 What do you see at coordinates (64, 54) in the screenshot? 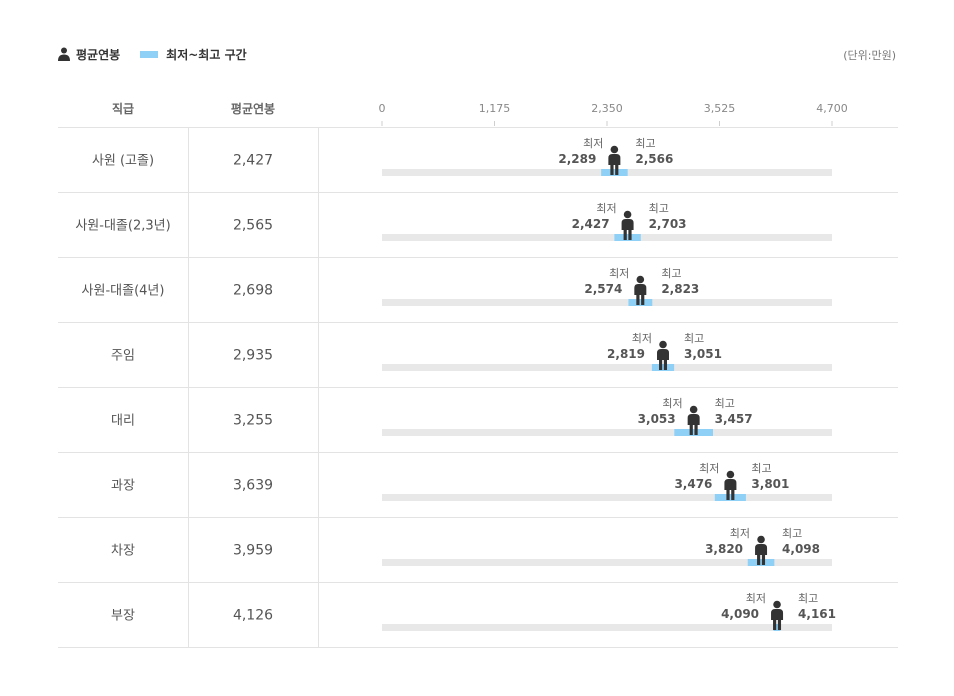
I see `person-icon` at bounding box center [64, 54].